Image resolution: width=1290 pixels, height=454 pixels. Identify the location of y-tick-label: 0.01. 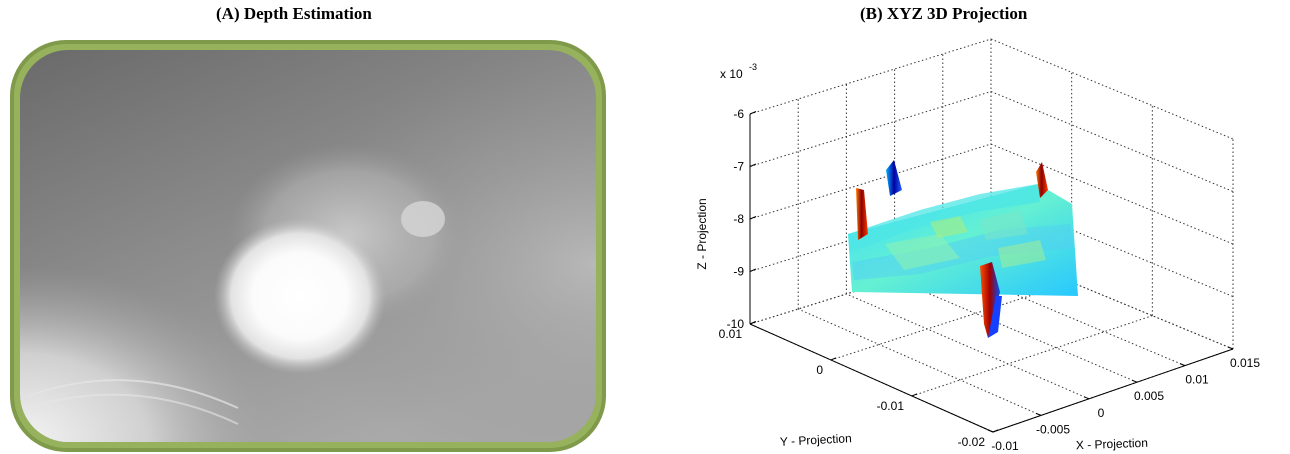
(731, 334).